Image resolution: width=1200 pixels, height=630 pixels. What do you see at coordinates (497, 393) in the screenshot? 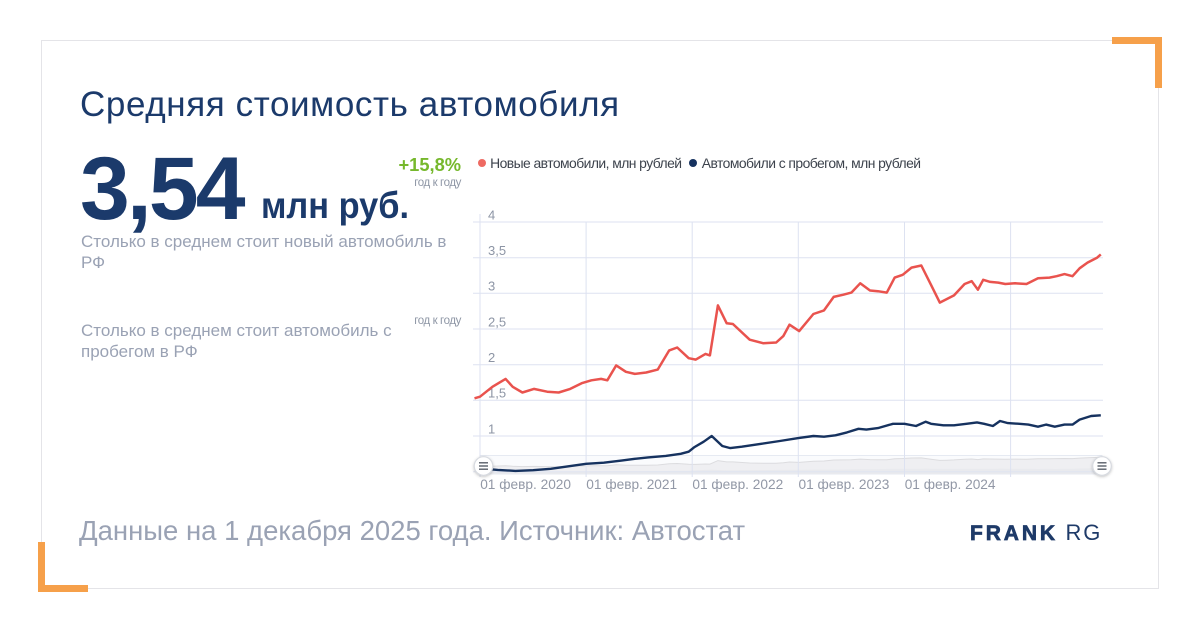
I see `svg-text: 1,5` at bounding box center [497, 393].